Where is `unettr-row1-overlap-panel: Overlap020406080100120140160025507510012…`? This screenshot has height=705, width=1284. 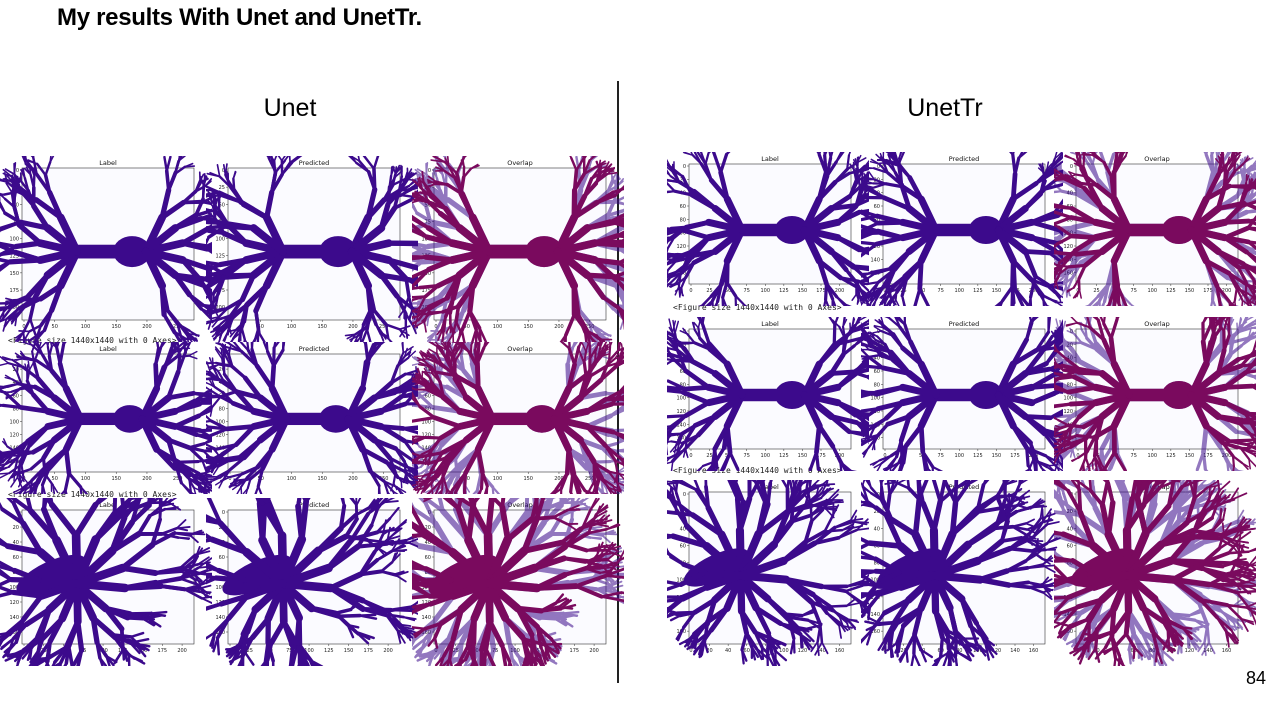 unettr-row1-overlap-panel: Overlap020406080100120140160025507510012… is located at coordinates (1155, 229).